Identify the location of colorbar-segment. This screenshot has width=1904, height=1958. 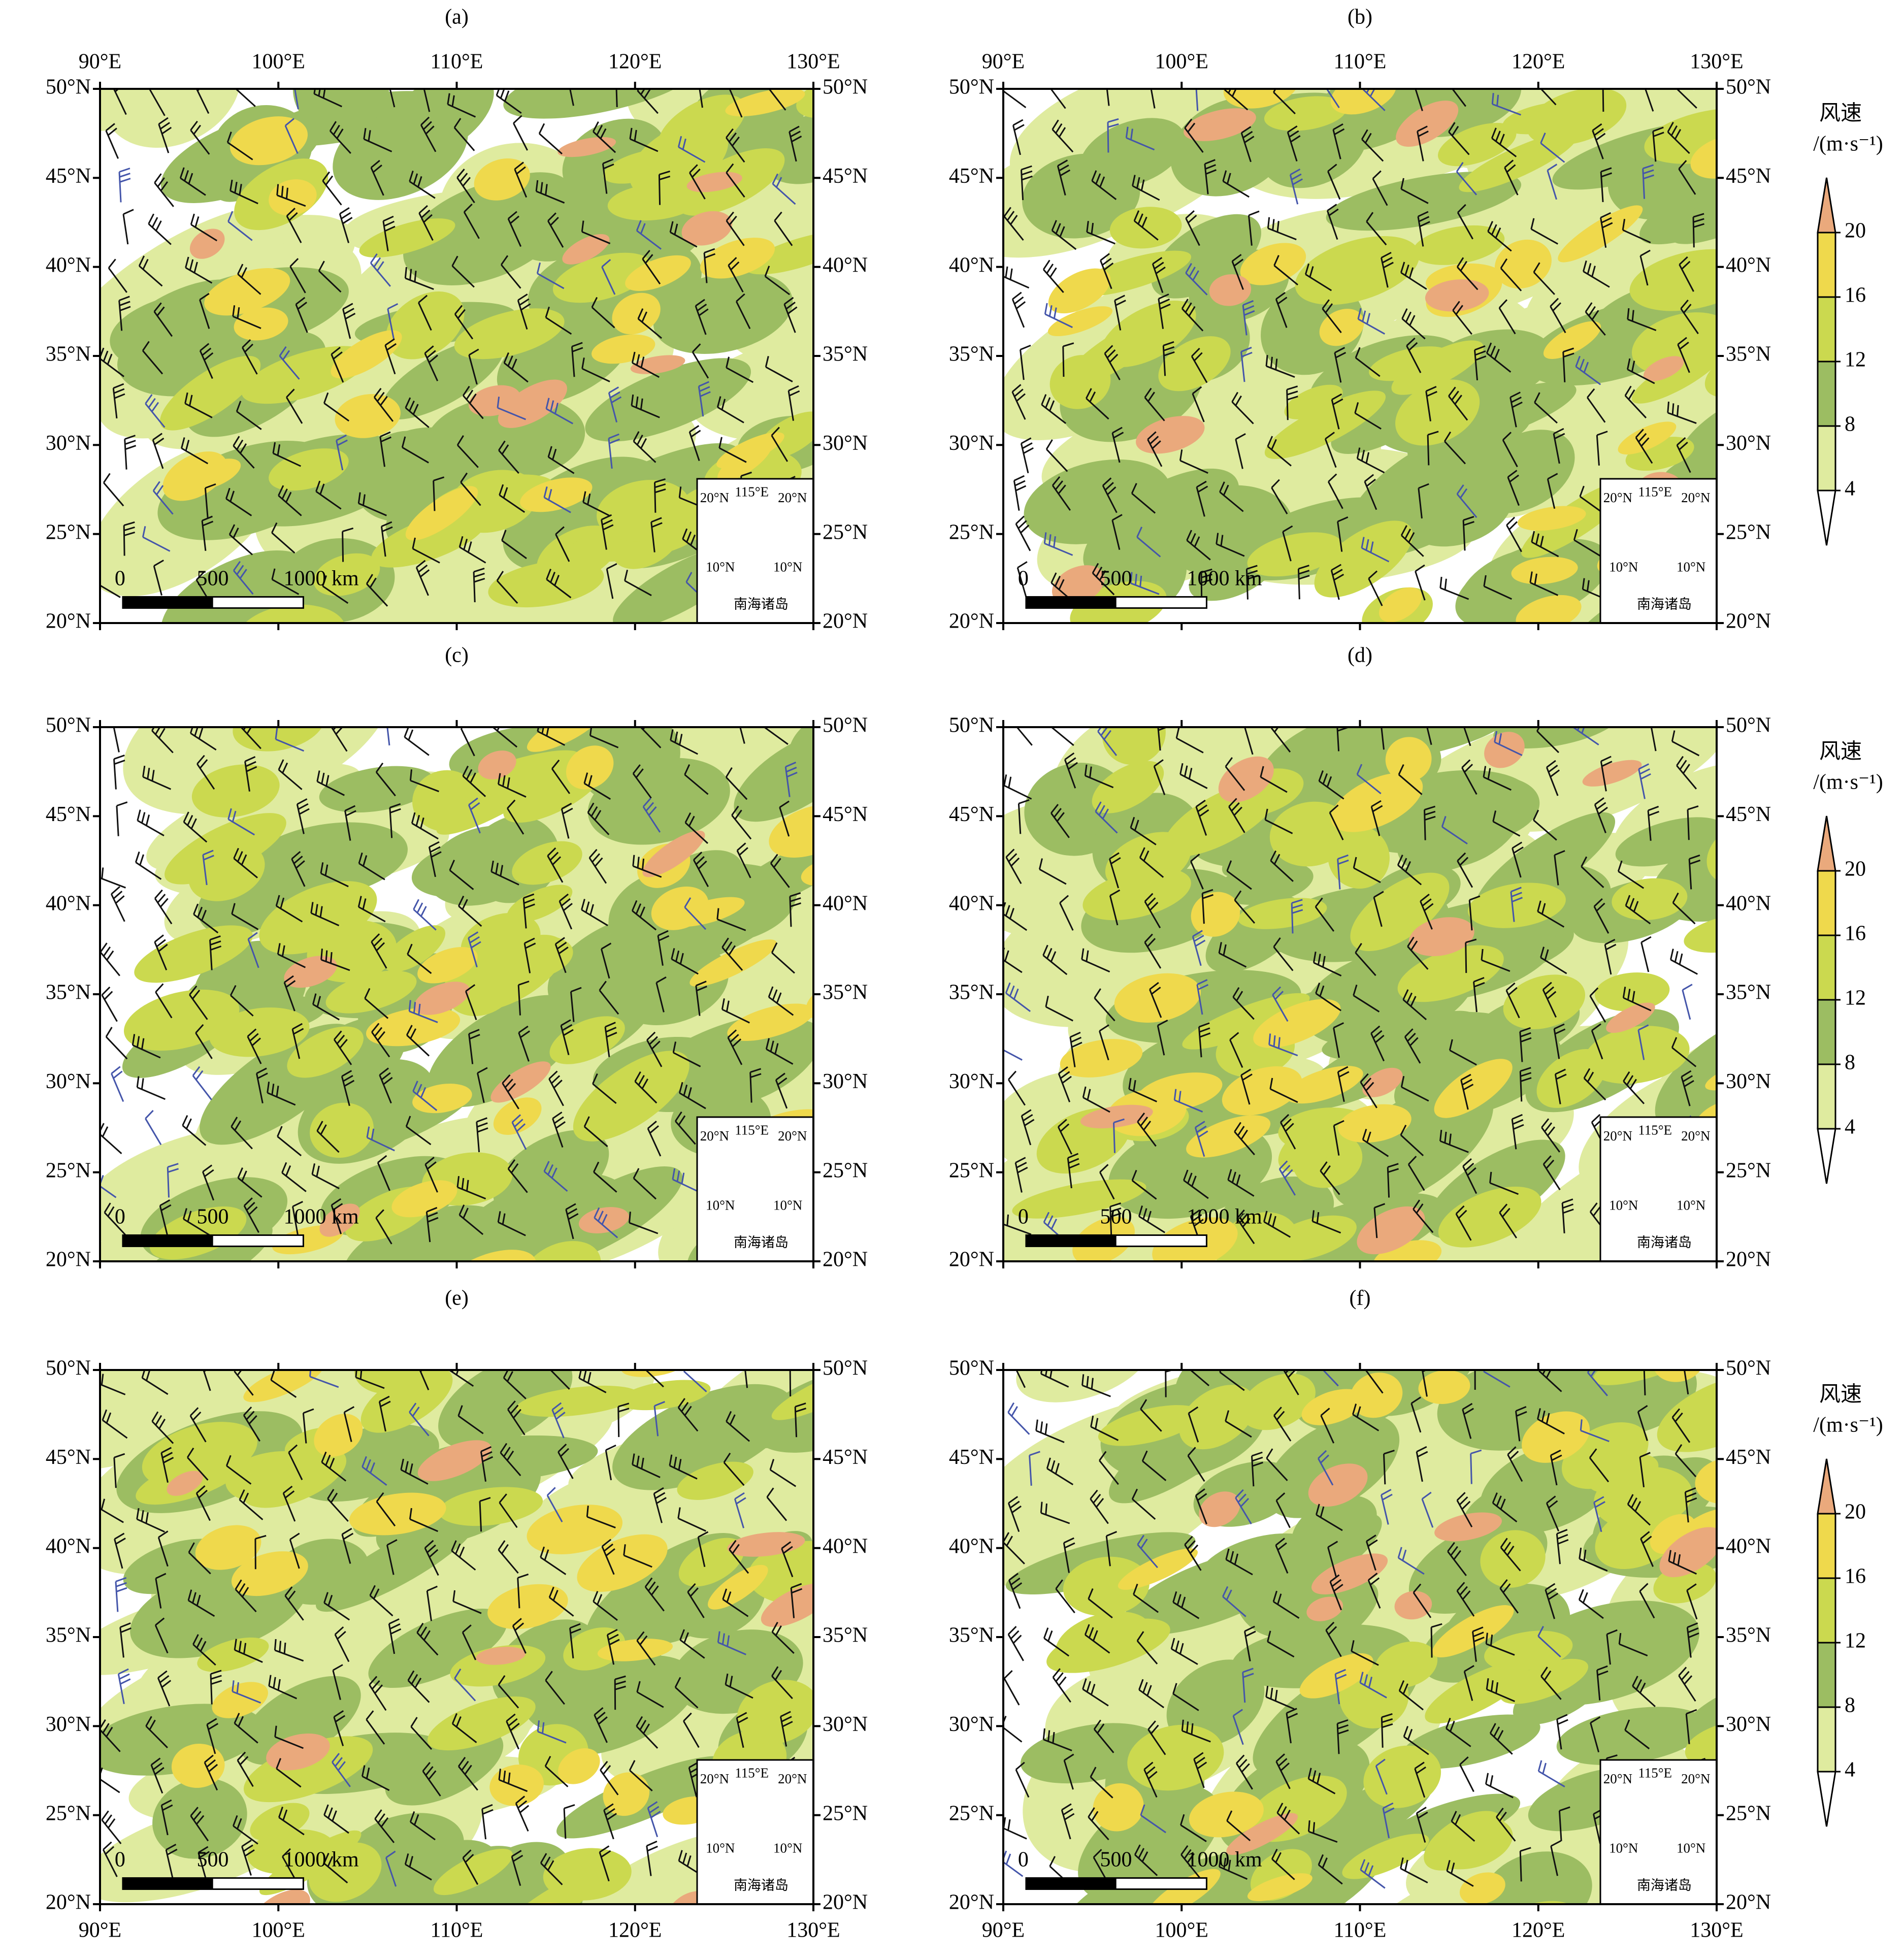
(1827, 1675).